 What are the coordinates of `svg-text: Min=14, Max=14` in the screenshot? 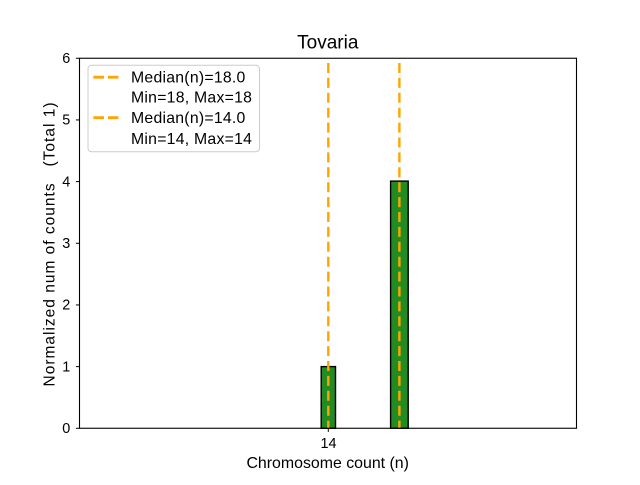 It's located at (191, 139).